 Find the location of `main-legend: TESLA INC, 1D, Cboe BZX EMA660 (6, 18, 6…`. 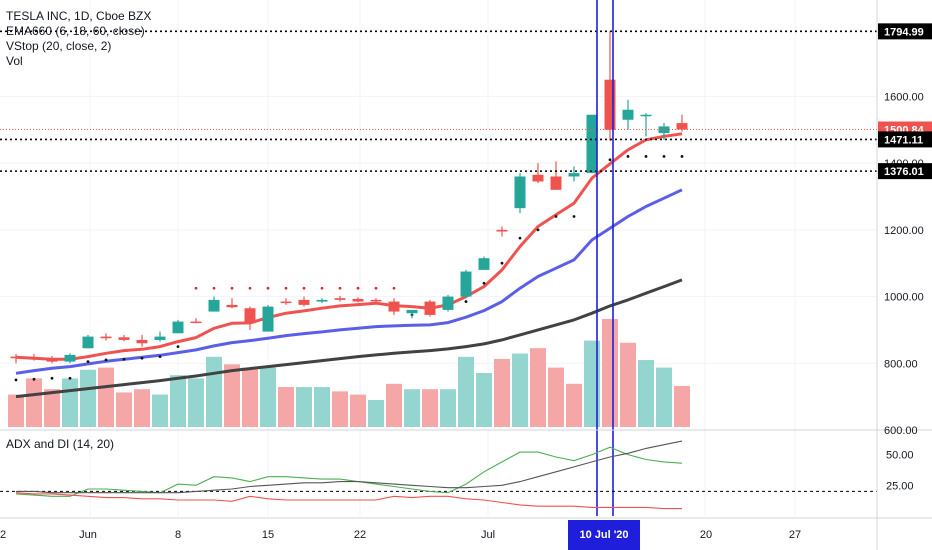

main-legend: TESLA INC, 1D, Cboe BZX EMA660 (6, 18, 6… is located at coordinates (78, 39).